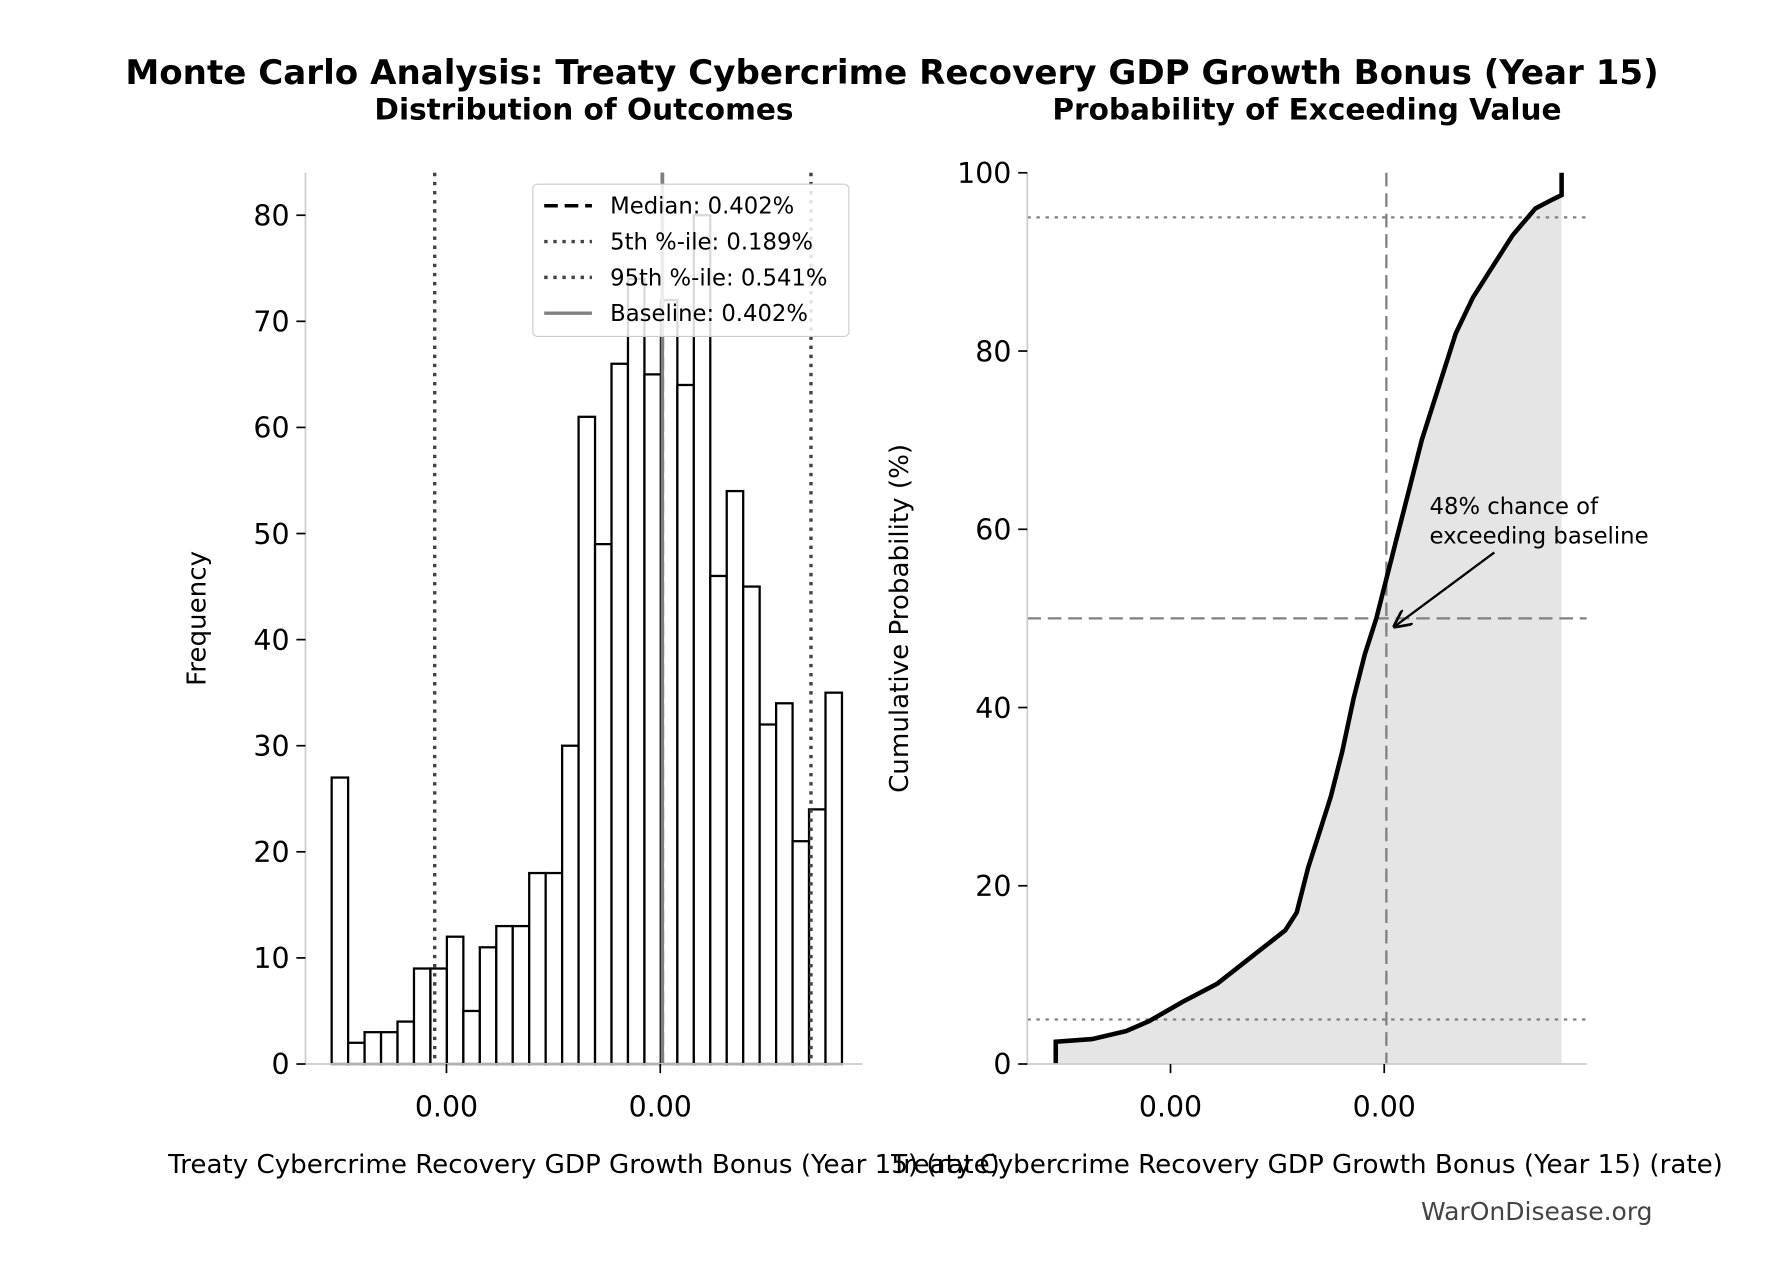 The image size is (1775, 1280). I want to click on subplot-title: Probability of Exceeding Value, so click(1306, 109).